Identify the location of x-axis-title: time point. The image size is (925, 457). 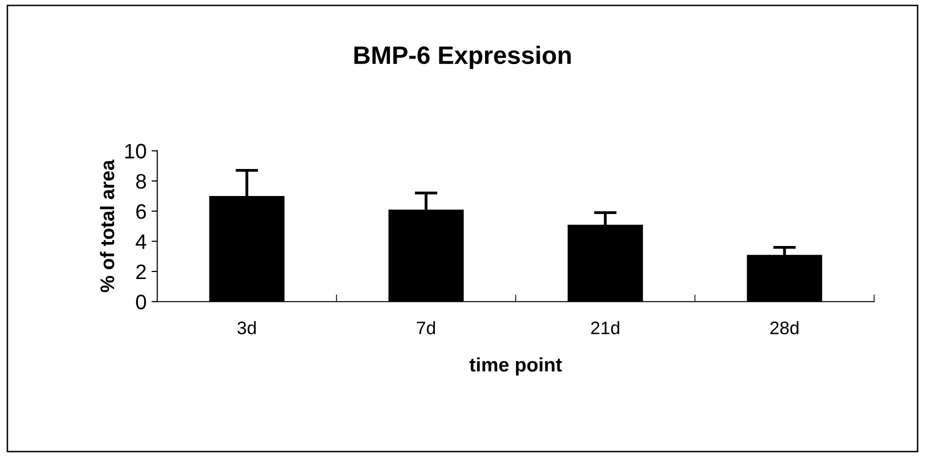
(515, 366).